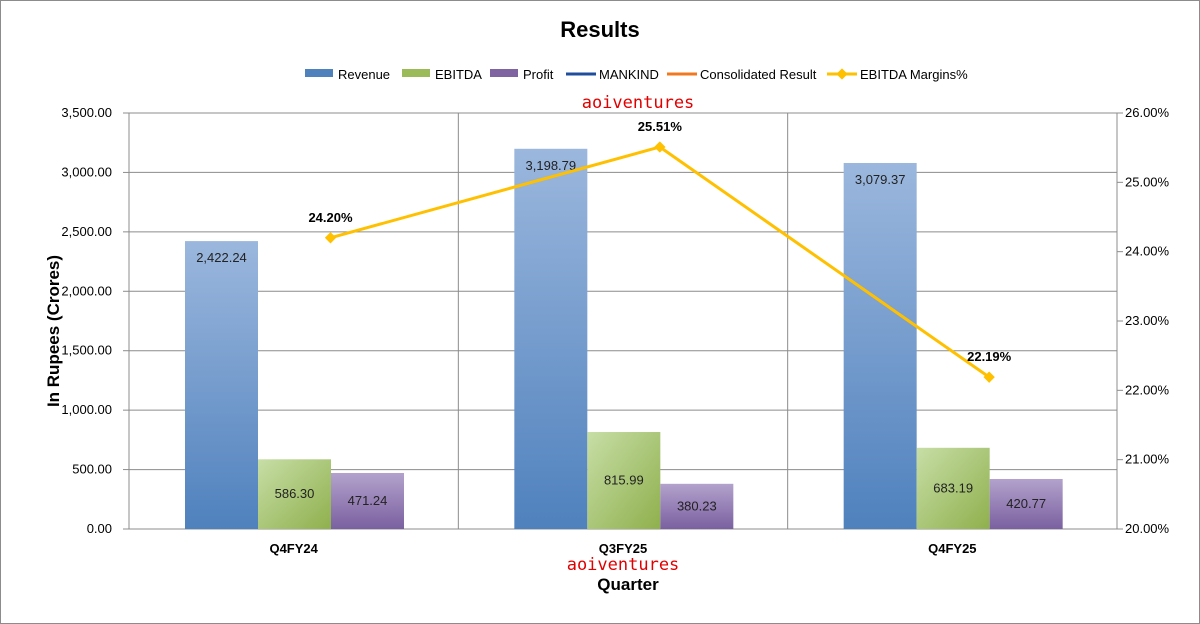 This screenshot has width=1200, height=624. I want to click on y2-tick-label: 26.00%, so click(1147, 112).